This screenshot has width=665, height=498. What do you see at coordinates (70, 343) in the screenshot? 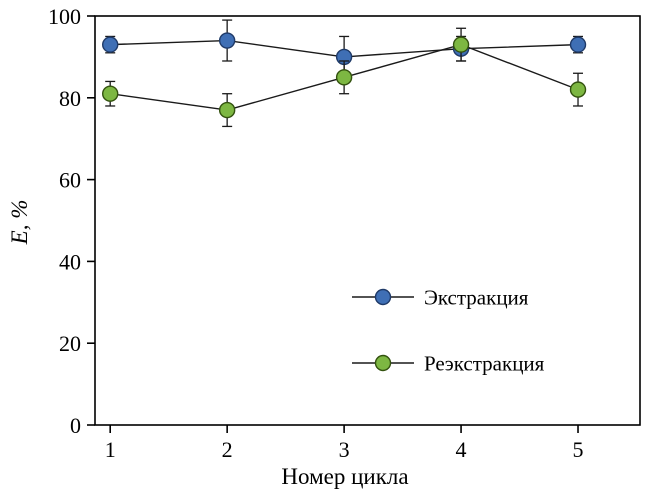
I see `y-tick-label: 20` at bounding box center [70, 343].